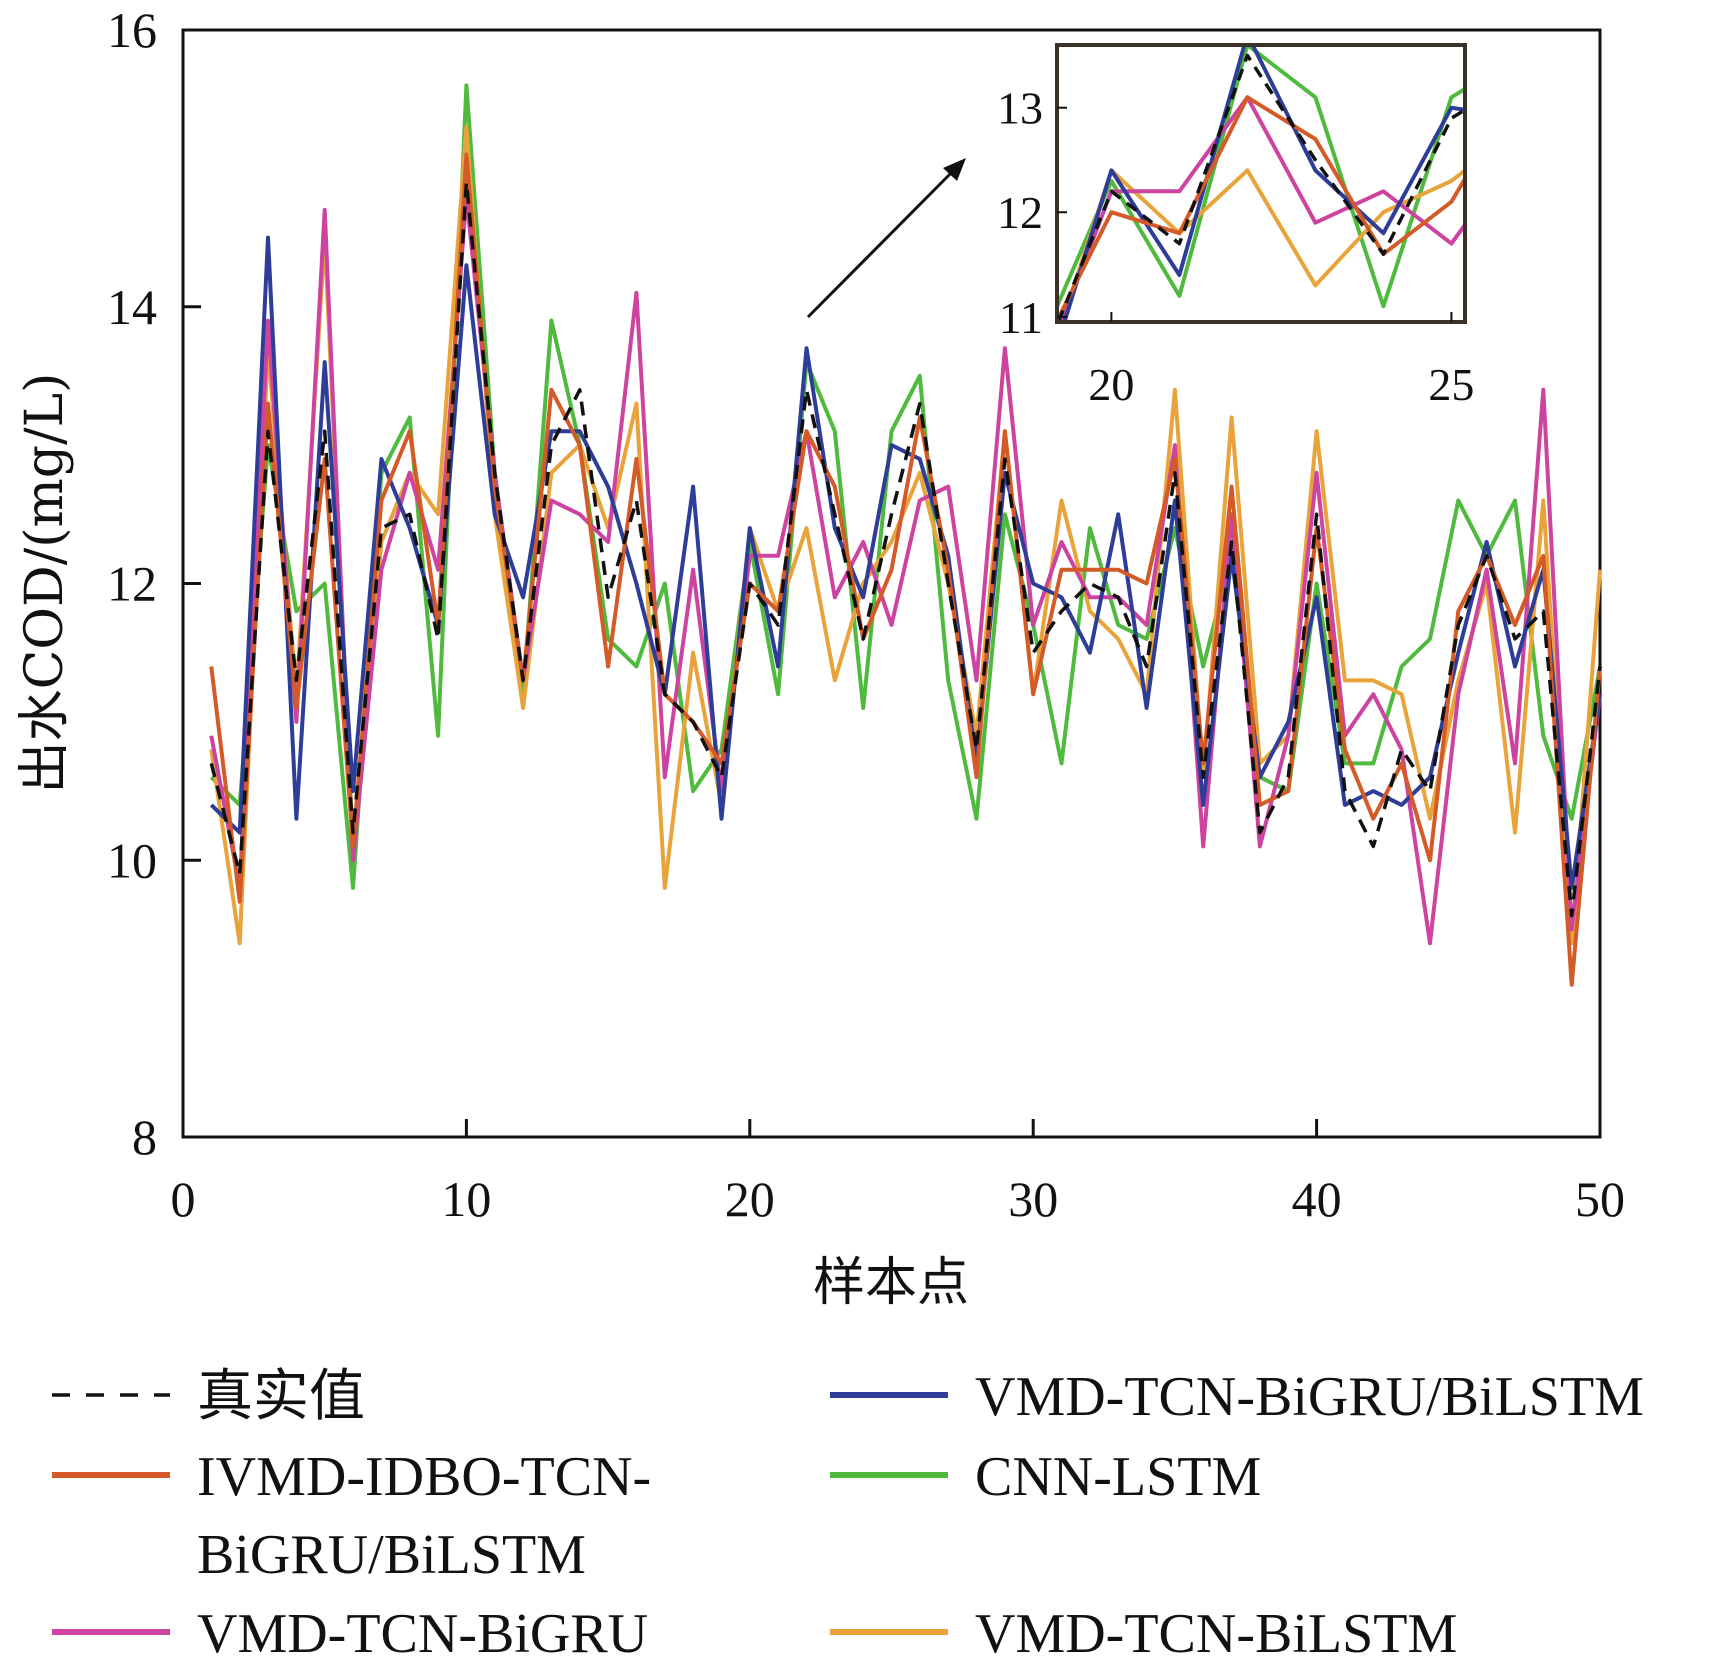 The width and height of the screenshot is (1721, 1671). Describe the element at coordinates (281, 1397) in the screenshot. I see `legend-label-true-value: 真实值` at that location.